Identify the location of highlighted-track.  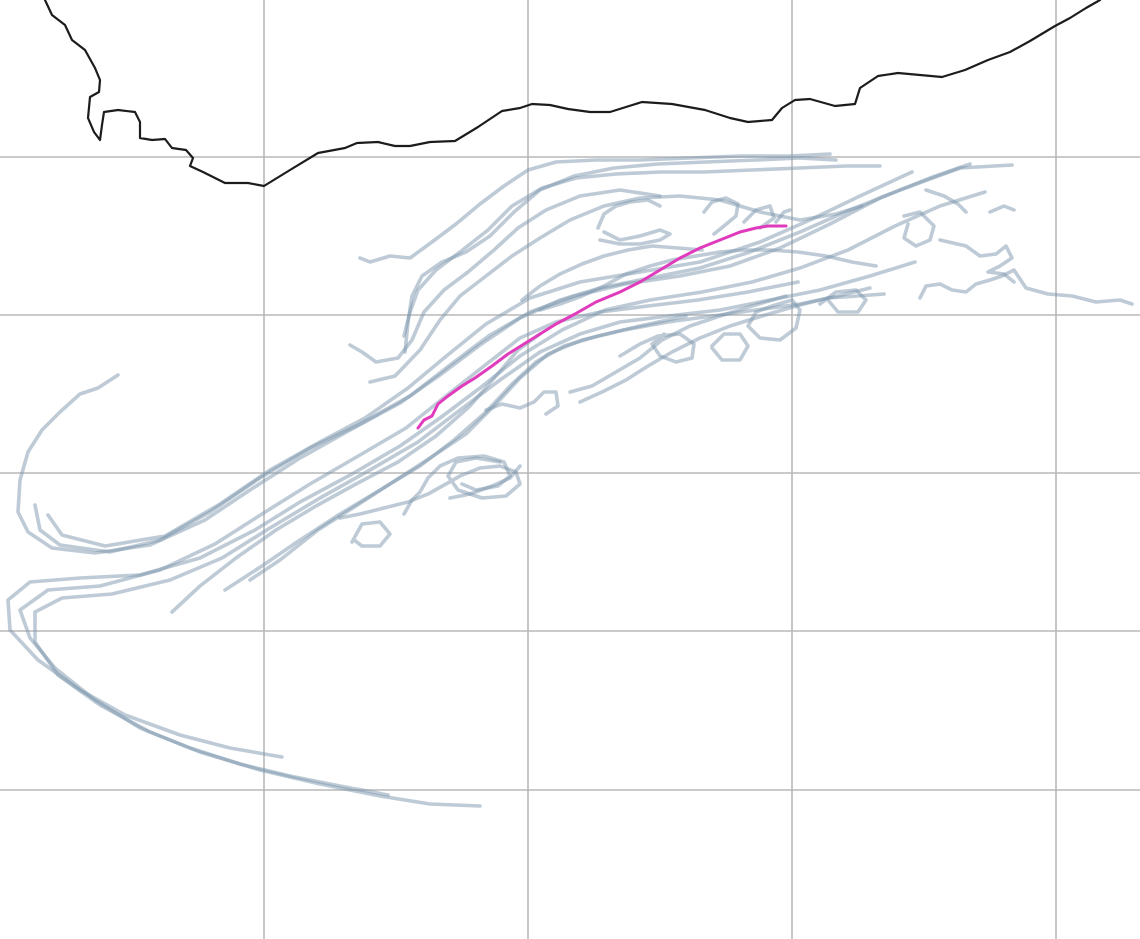
(602, 327).